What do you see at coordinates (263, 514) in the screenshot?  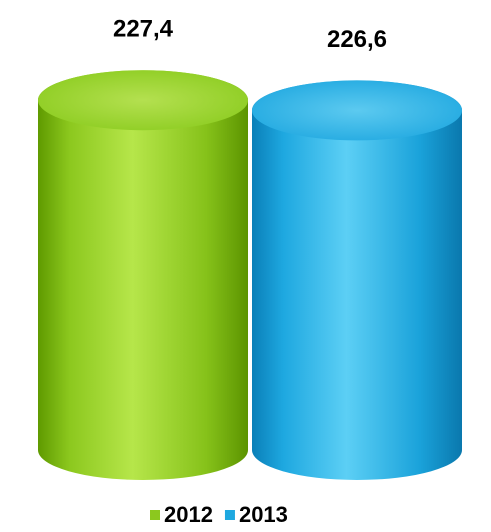 I see `legend-label: 2013` at bounding box center [263, 514].